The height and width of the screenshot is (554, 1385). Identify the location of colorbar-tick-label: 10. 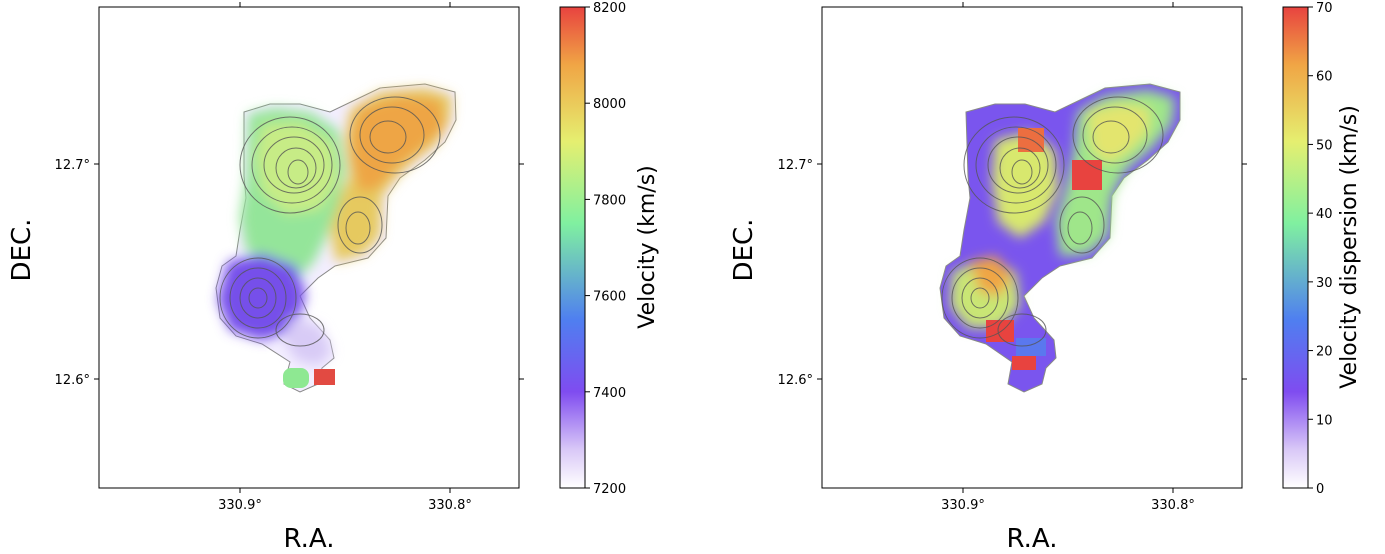
(1324, 420).